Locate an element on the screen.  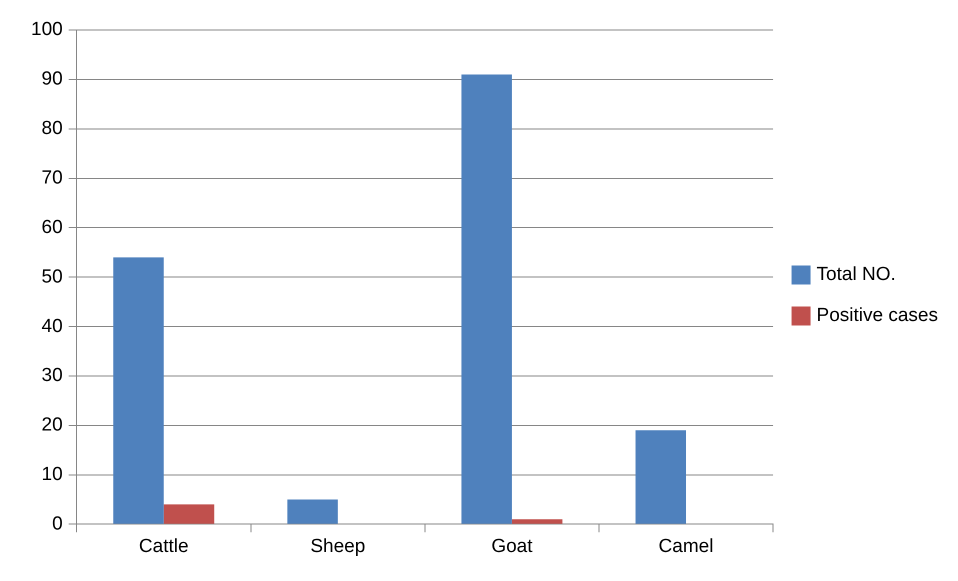
y-tick-label: 10 is located at coordinates (52, 475).